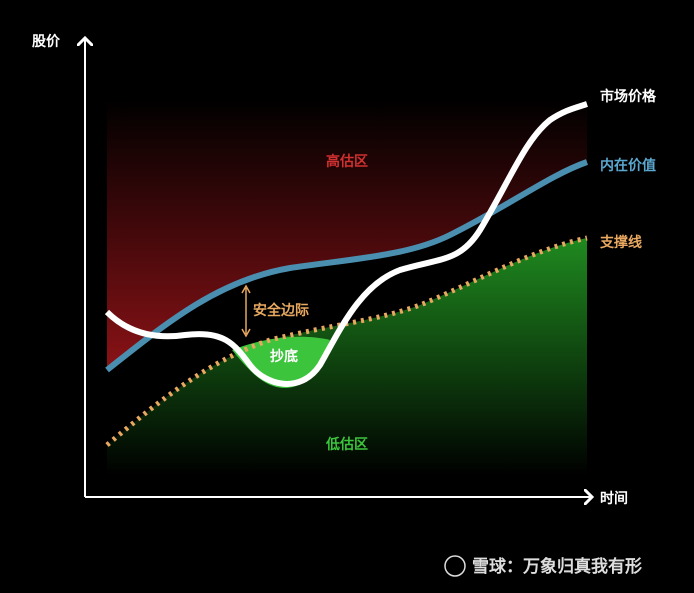 The image size is (694, 593). I want to click on line-label: 内在价值, so click(628, 165).